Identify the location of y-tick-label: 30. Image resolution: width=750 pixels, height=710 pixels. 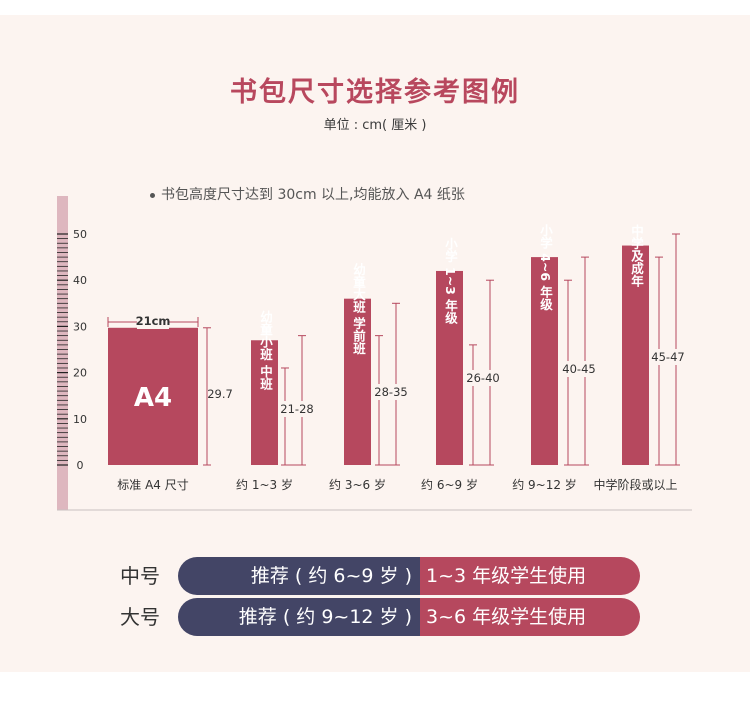
(80, 326).